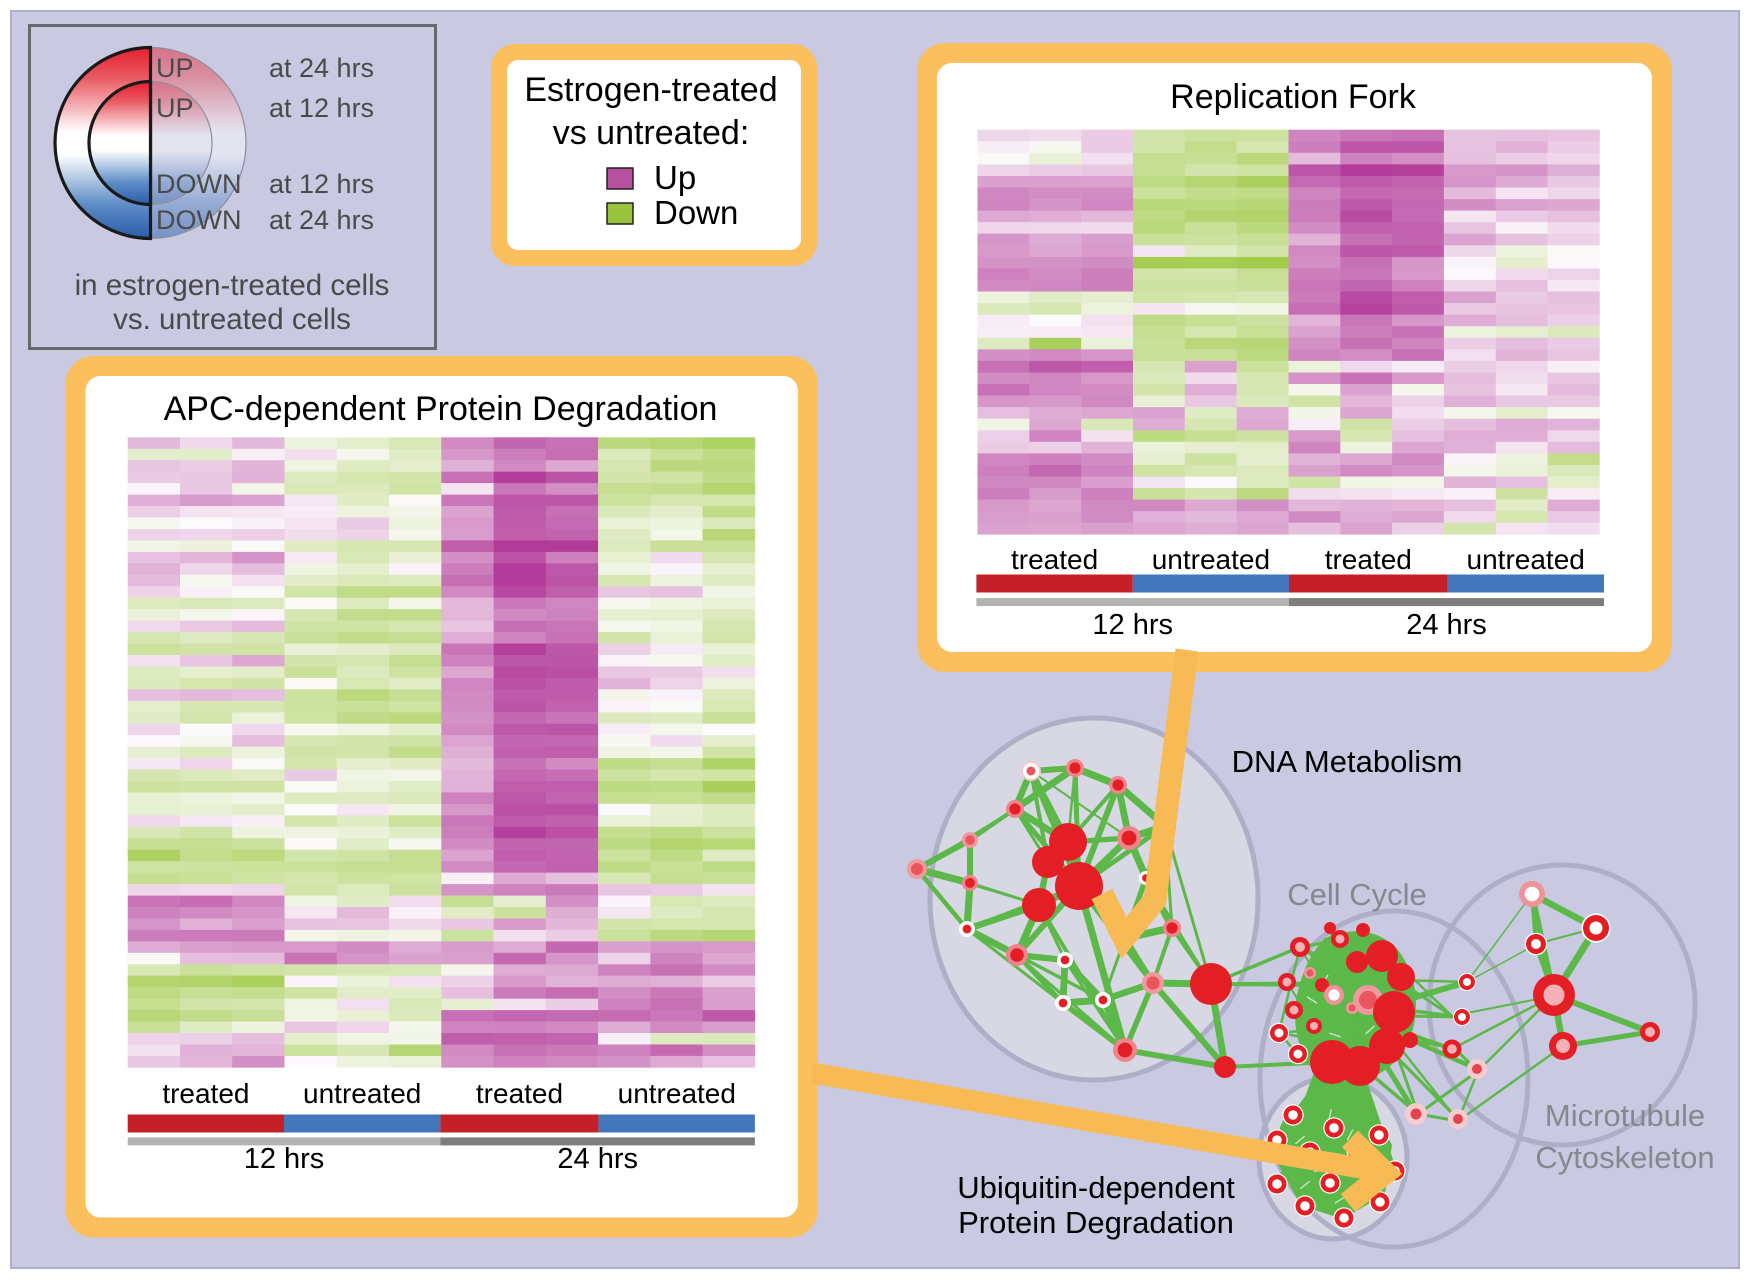 The height and width of the screenshot is (1284, 1750). What do you see at coordinates (1293, 97) in the screenshot?
I see `svg-text: Replication Fork` at bounding box center [1293, 97].